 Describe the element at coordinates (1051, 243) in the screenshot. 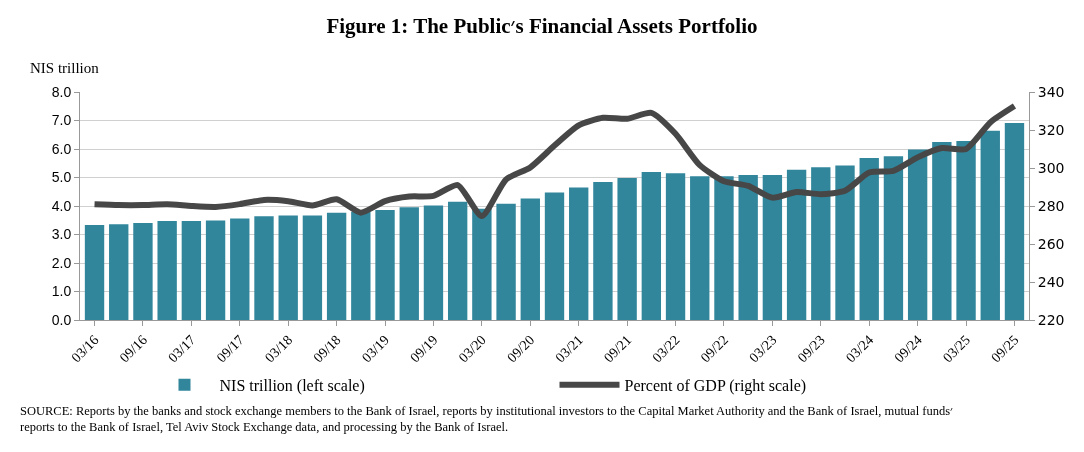

I see `y2-tick-label: 260` at that location.